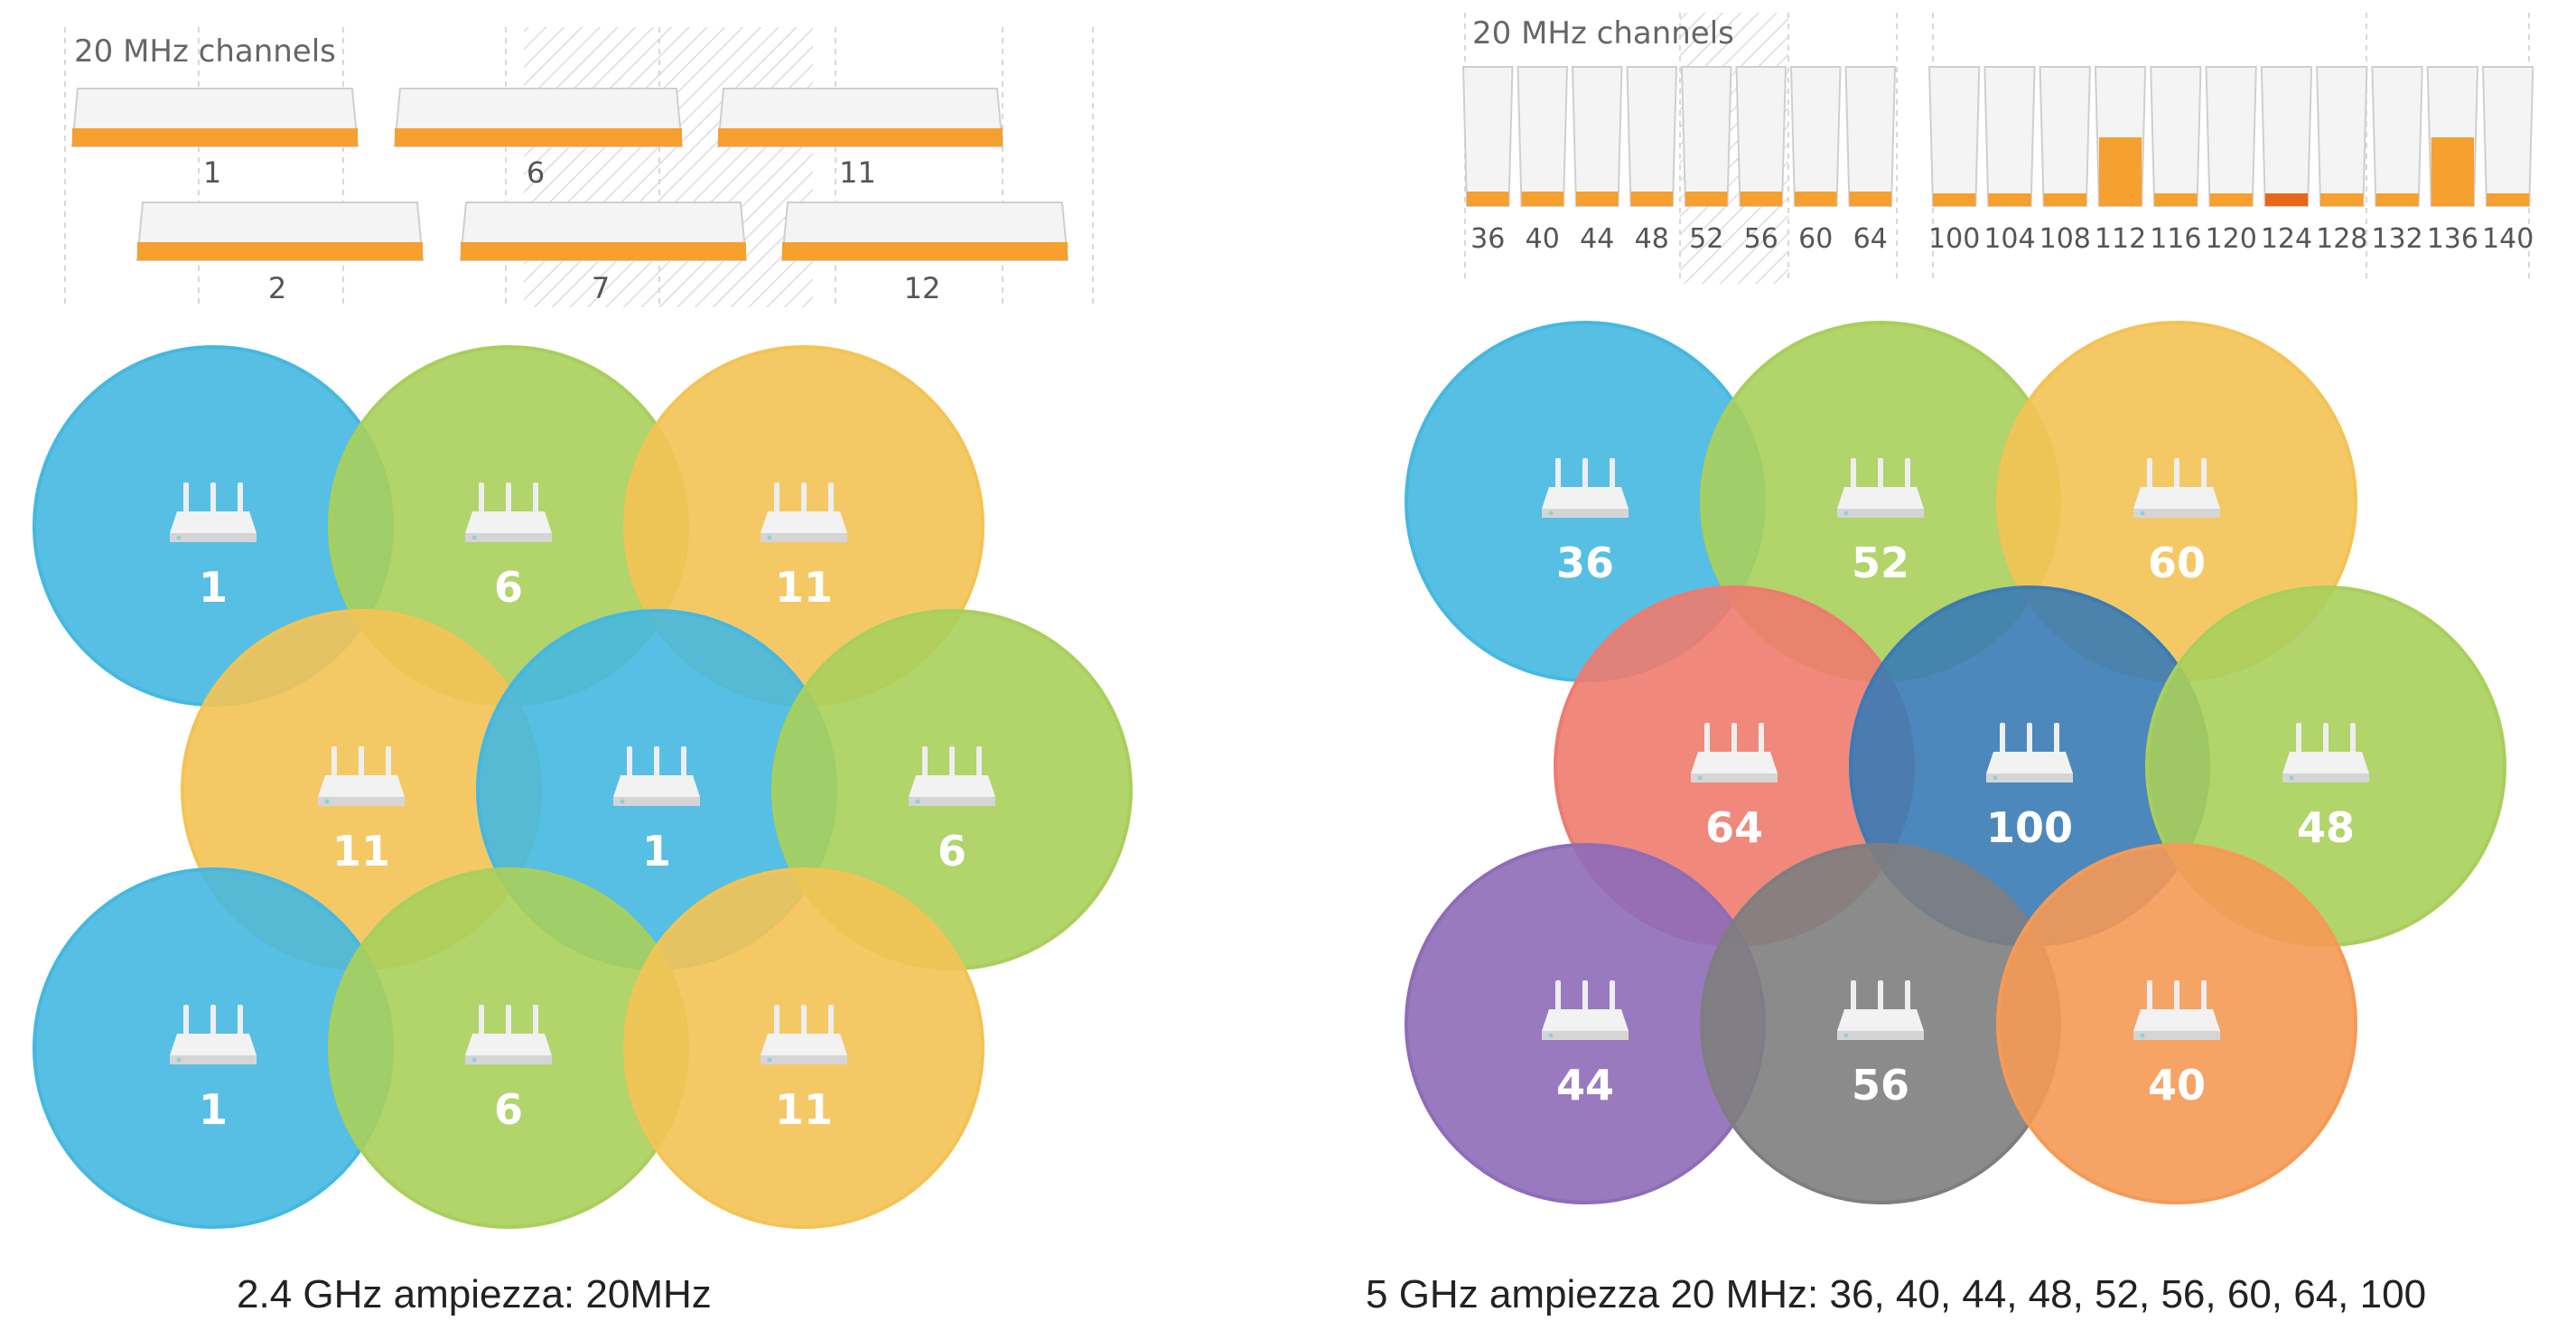 The image size is (2576, 1321). I want to click on channel-slot: 36, so click(1487, 160).